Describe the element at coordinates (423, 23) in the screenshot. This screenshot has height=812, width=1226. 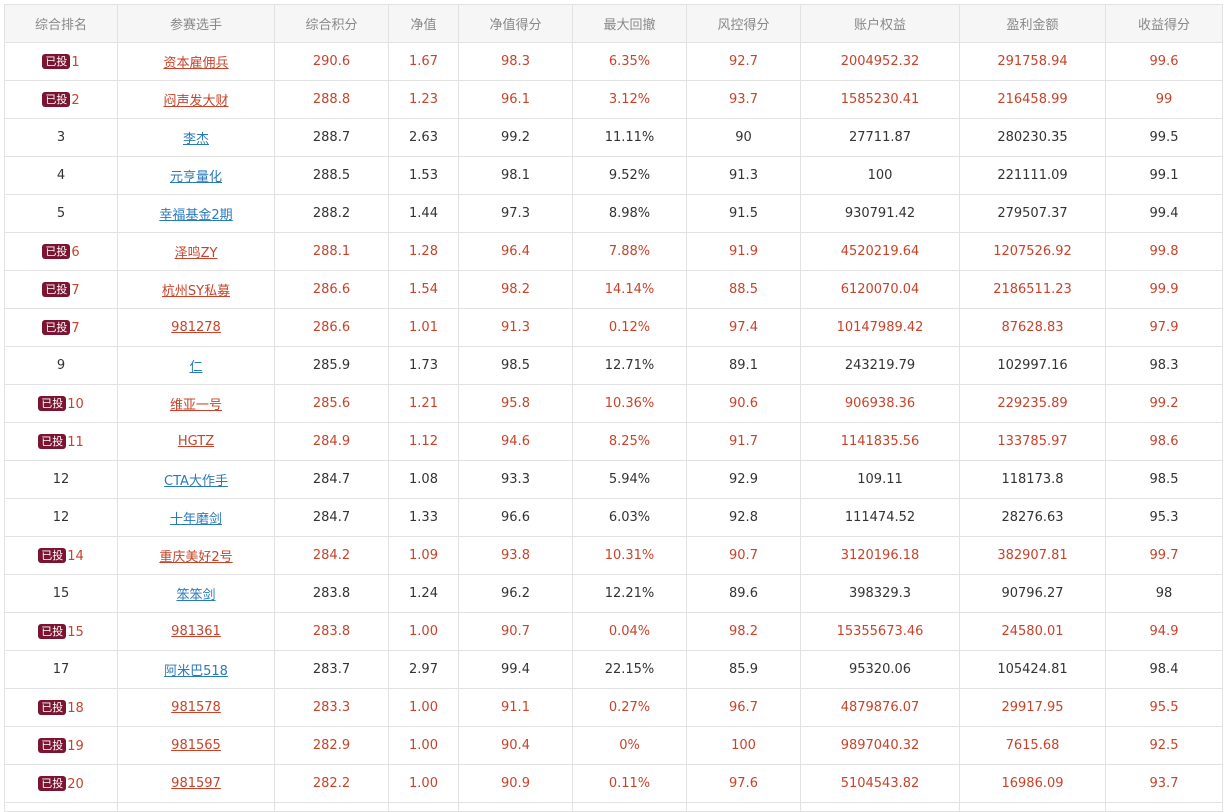
I see `header-nav: 净值` at that location.